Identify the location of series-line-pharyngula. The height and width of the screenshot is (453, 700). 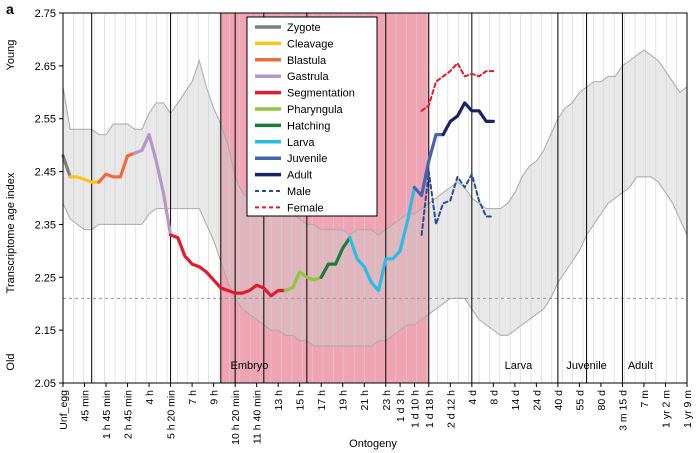
(303, 281).